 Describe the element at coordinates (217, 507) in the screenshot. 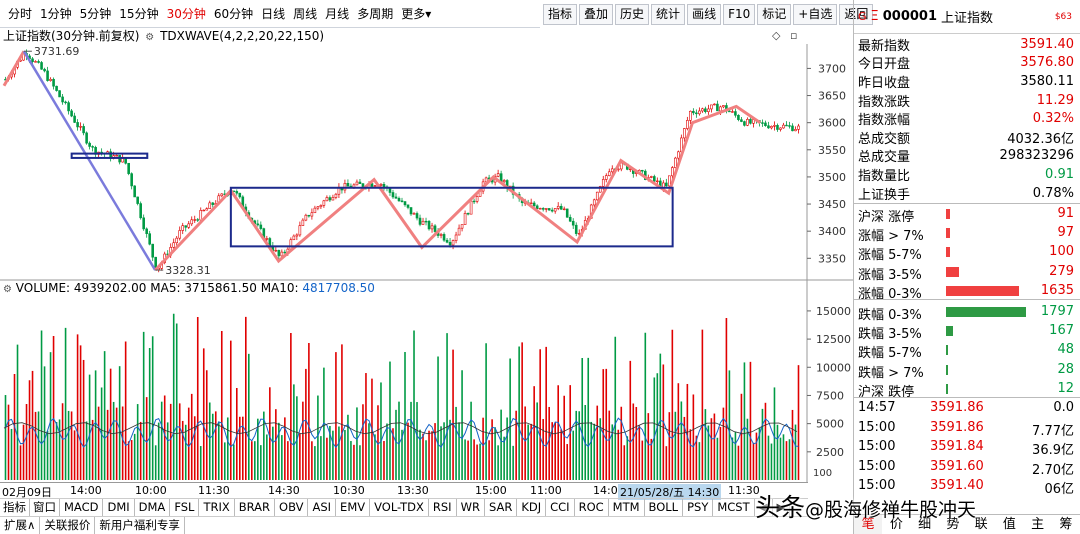

I see `indicator-tab-6: TRIX` at that location.